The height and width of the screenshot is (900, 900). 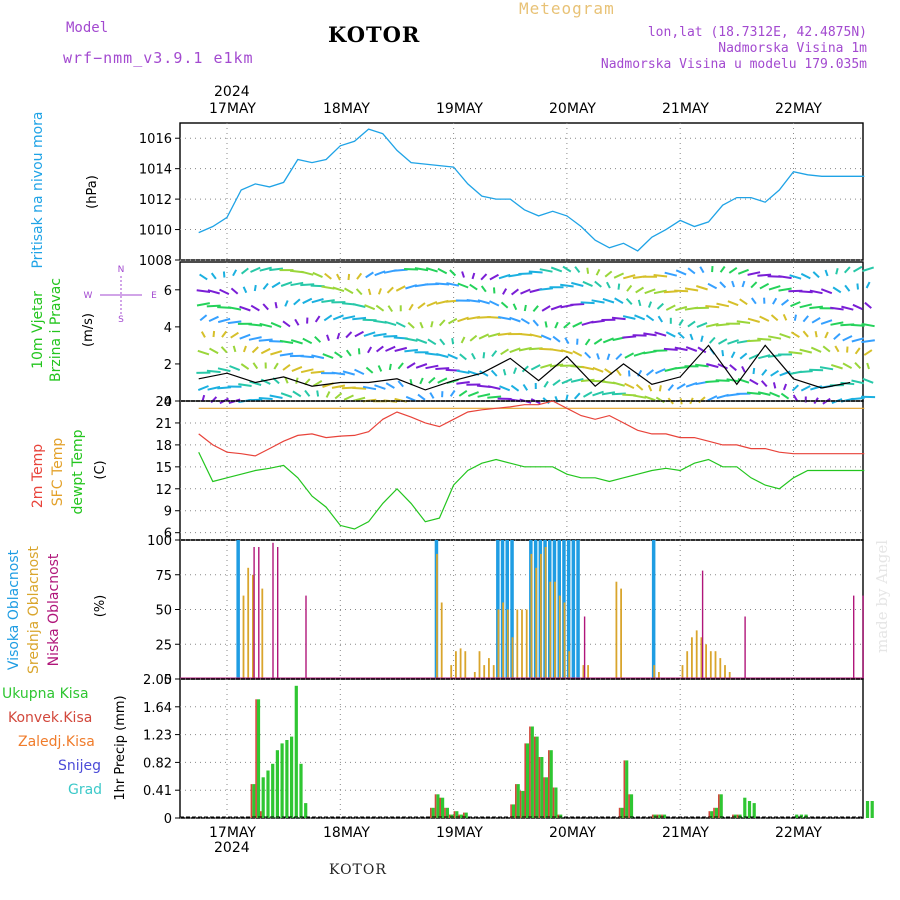 I want to click on wind-label-1: Brzina i Pravac, so click(x=56, y=330).